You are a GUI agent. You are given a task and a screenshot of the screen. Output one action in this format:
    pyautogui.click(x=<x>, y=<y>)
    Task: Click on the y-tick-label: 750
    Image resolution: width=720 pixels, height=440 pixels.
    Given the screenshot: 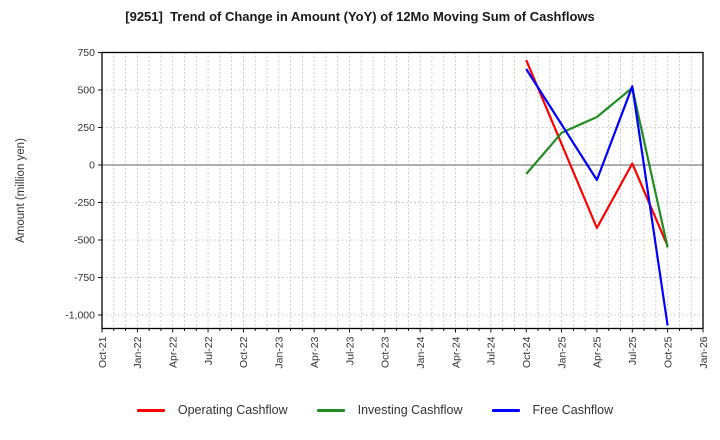 What is the action you would take?
    pyautogui.click(x=86, y=53)
    